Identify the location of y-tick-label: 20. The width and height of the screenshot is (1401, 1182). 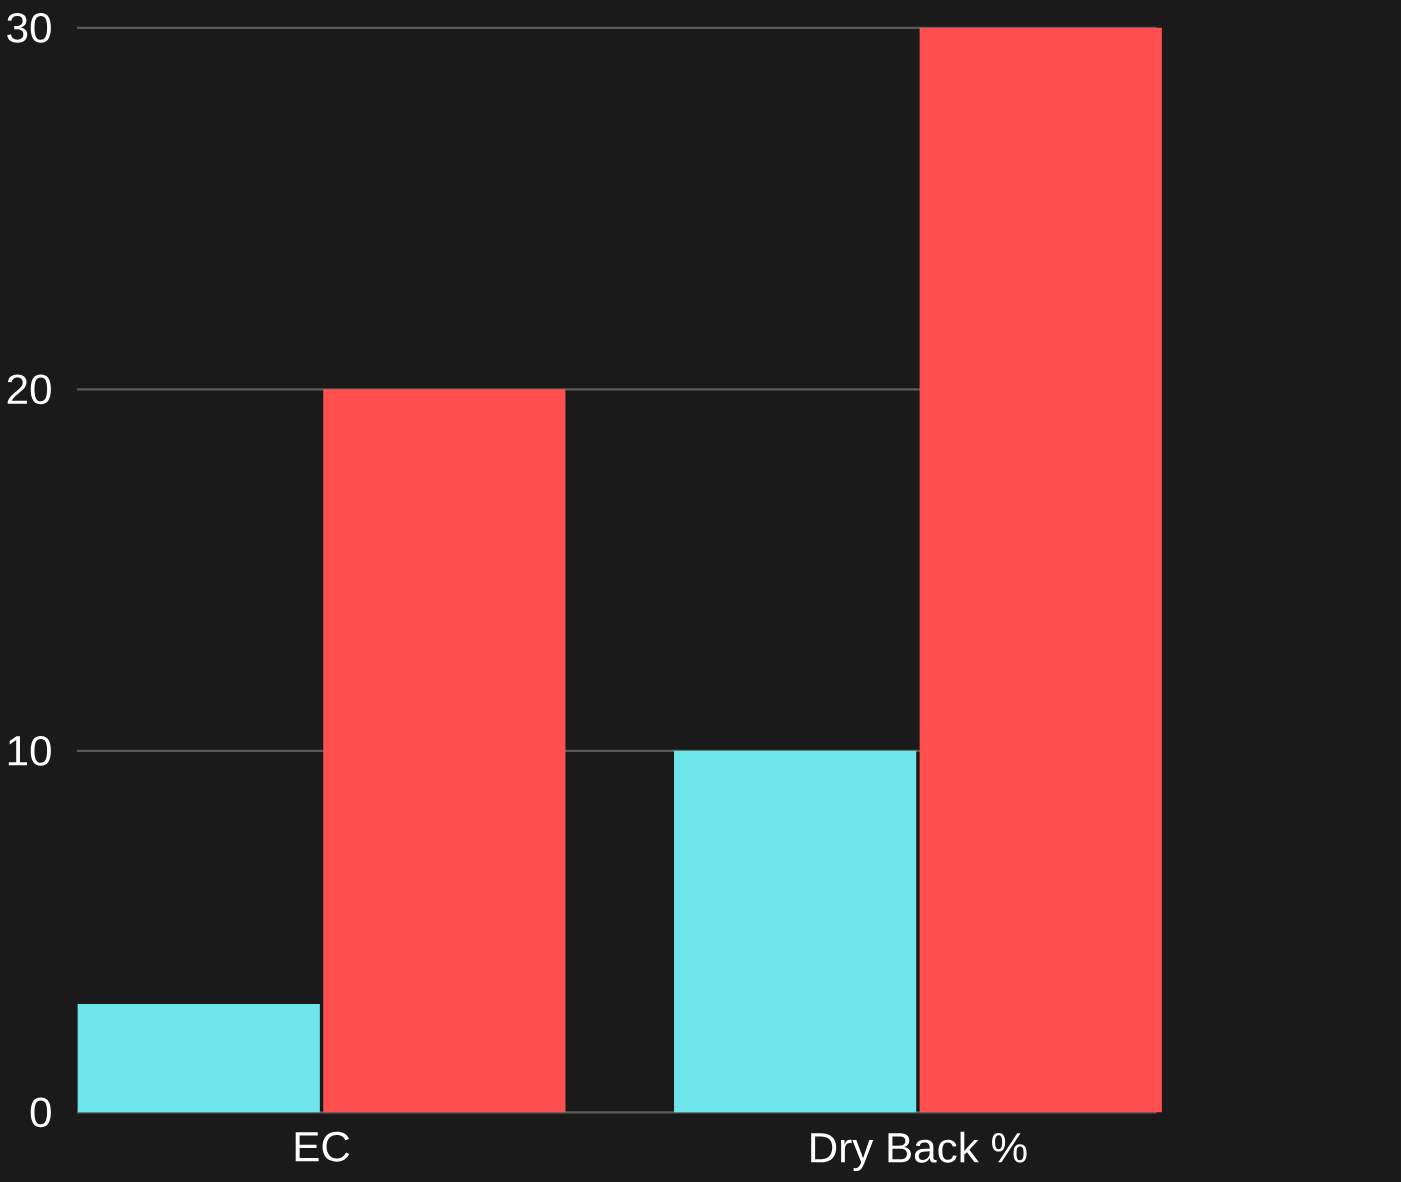
(29, 389).